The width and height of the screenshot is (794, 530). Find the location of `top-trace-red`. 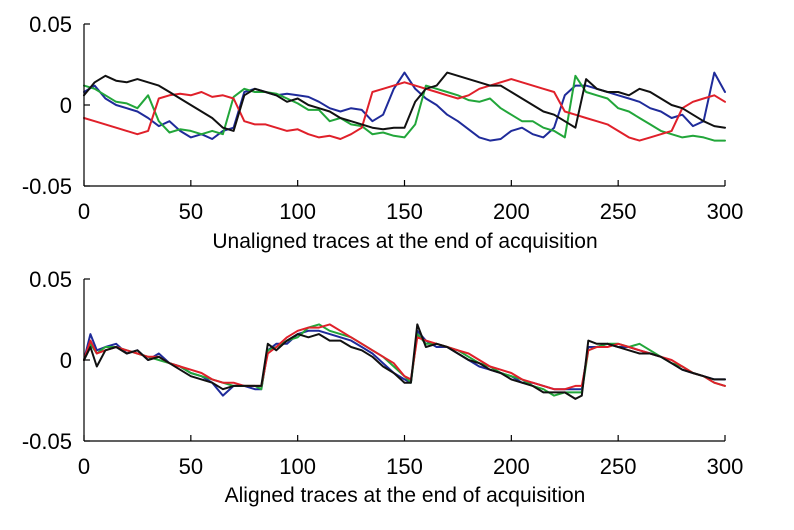

top-trace-red is located at coordinates (404, 110).